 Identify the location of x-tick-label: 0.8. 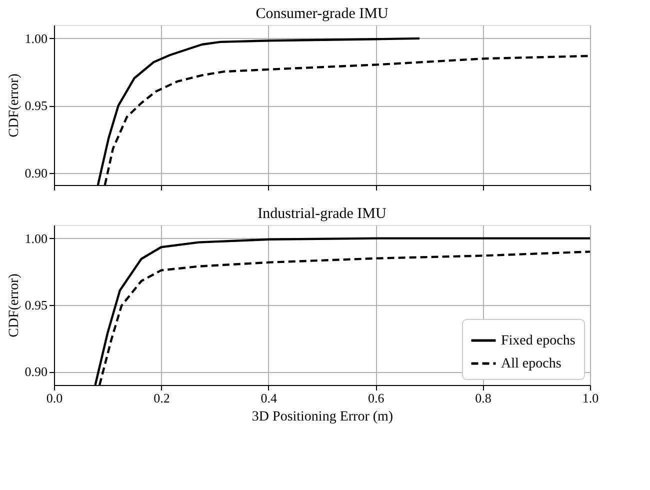
(483, 398).